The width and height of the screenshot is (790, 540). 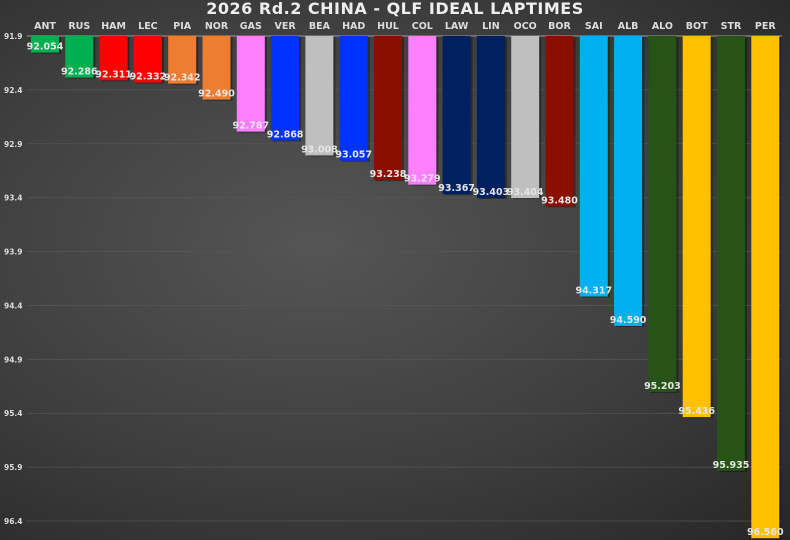 What do you see at coordinates (182, 26) in the screenshot?
I see `category-label: PIA` at bounding box center [182, 26].